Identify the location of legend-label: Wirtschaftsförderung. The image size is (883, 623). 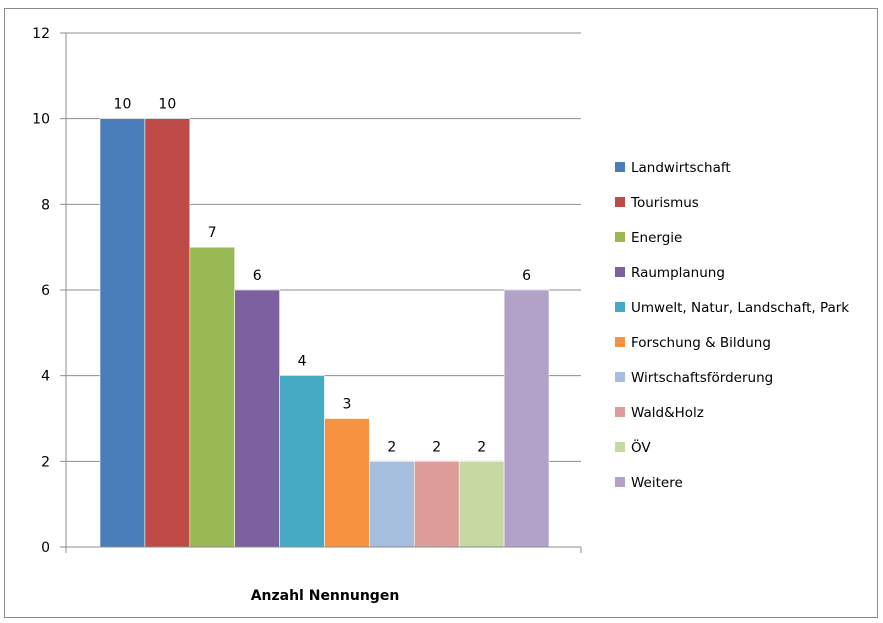
(702, 378).